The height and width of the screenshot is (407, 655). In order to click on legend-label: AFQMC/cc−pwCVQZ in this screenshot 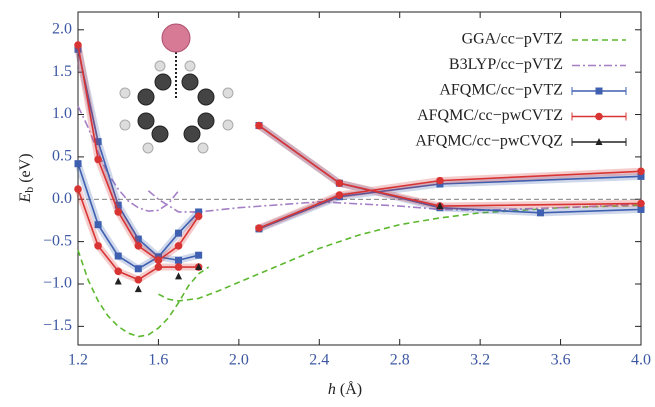, I will do `click(489, 141)`.